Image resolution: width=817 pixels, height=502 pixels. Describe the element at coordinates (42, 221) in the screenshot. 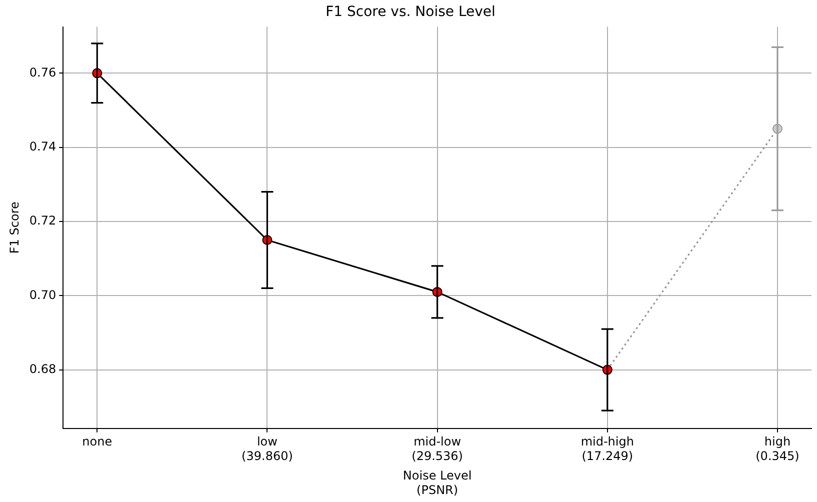

I see `y-tick-label: 0.72` at that location.